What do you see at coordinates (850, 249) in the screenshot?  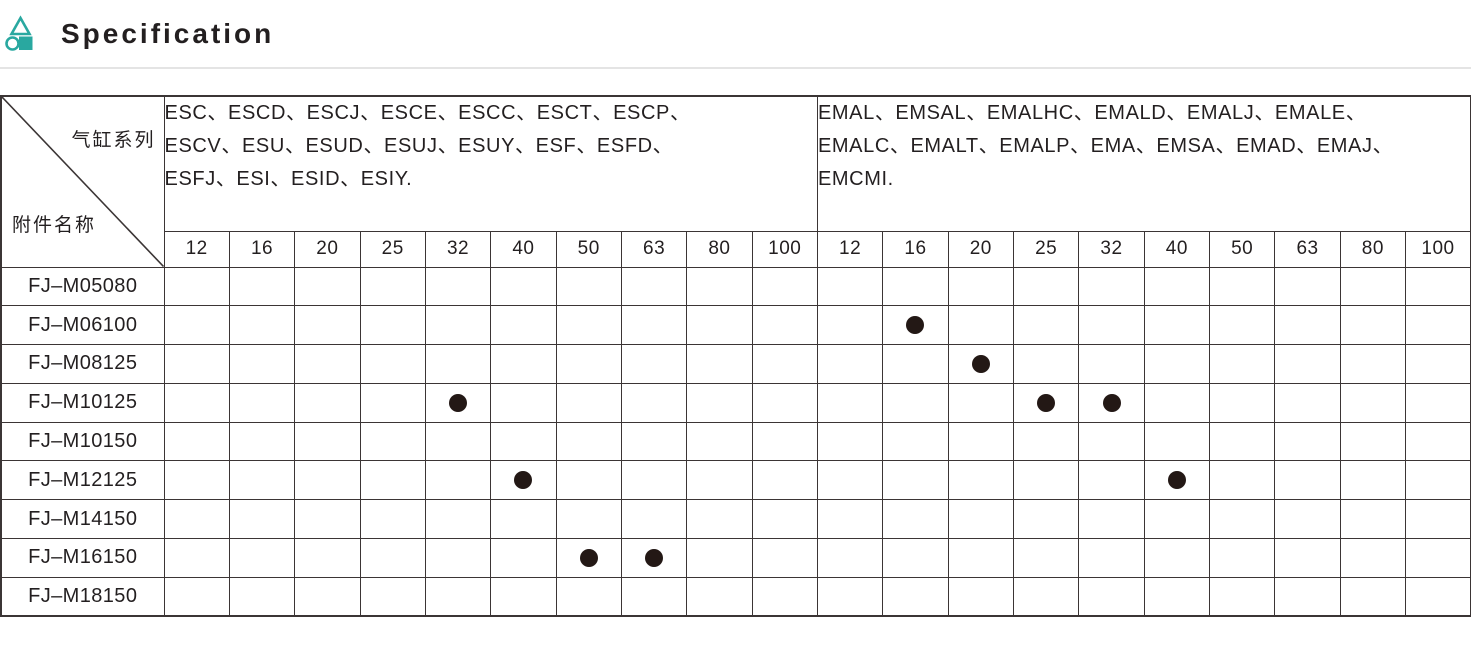 I see `size-header-g2-12: 12` at bounding box center [850, 249].